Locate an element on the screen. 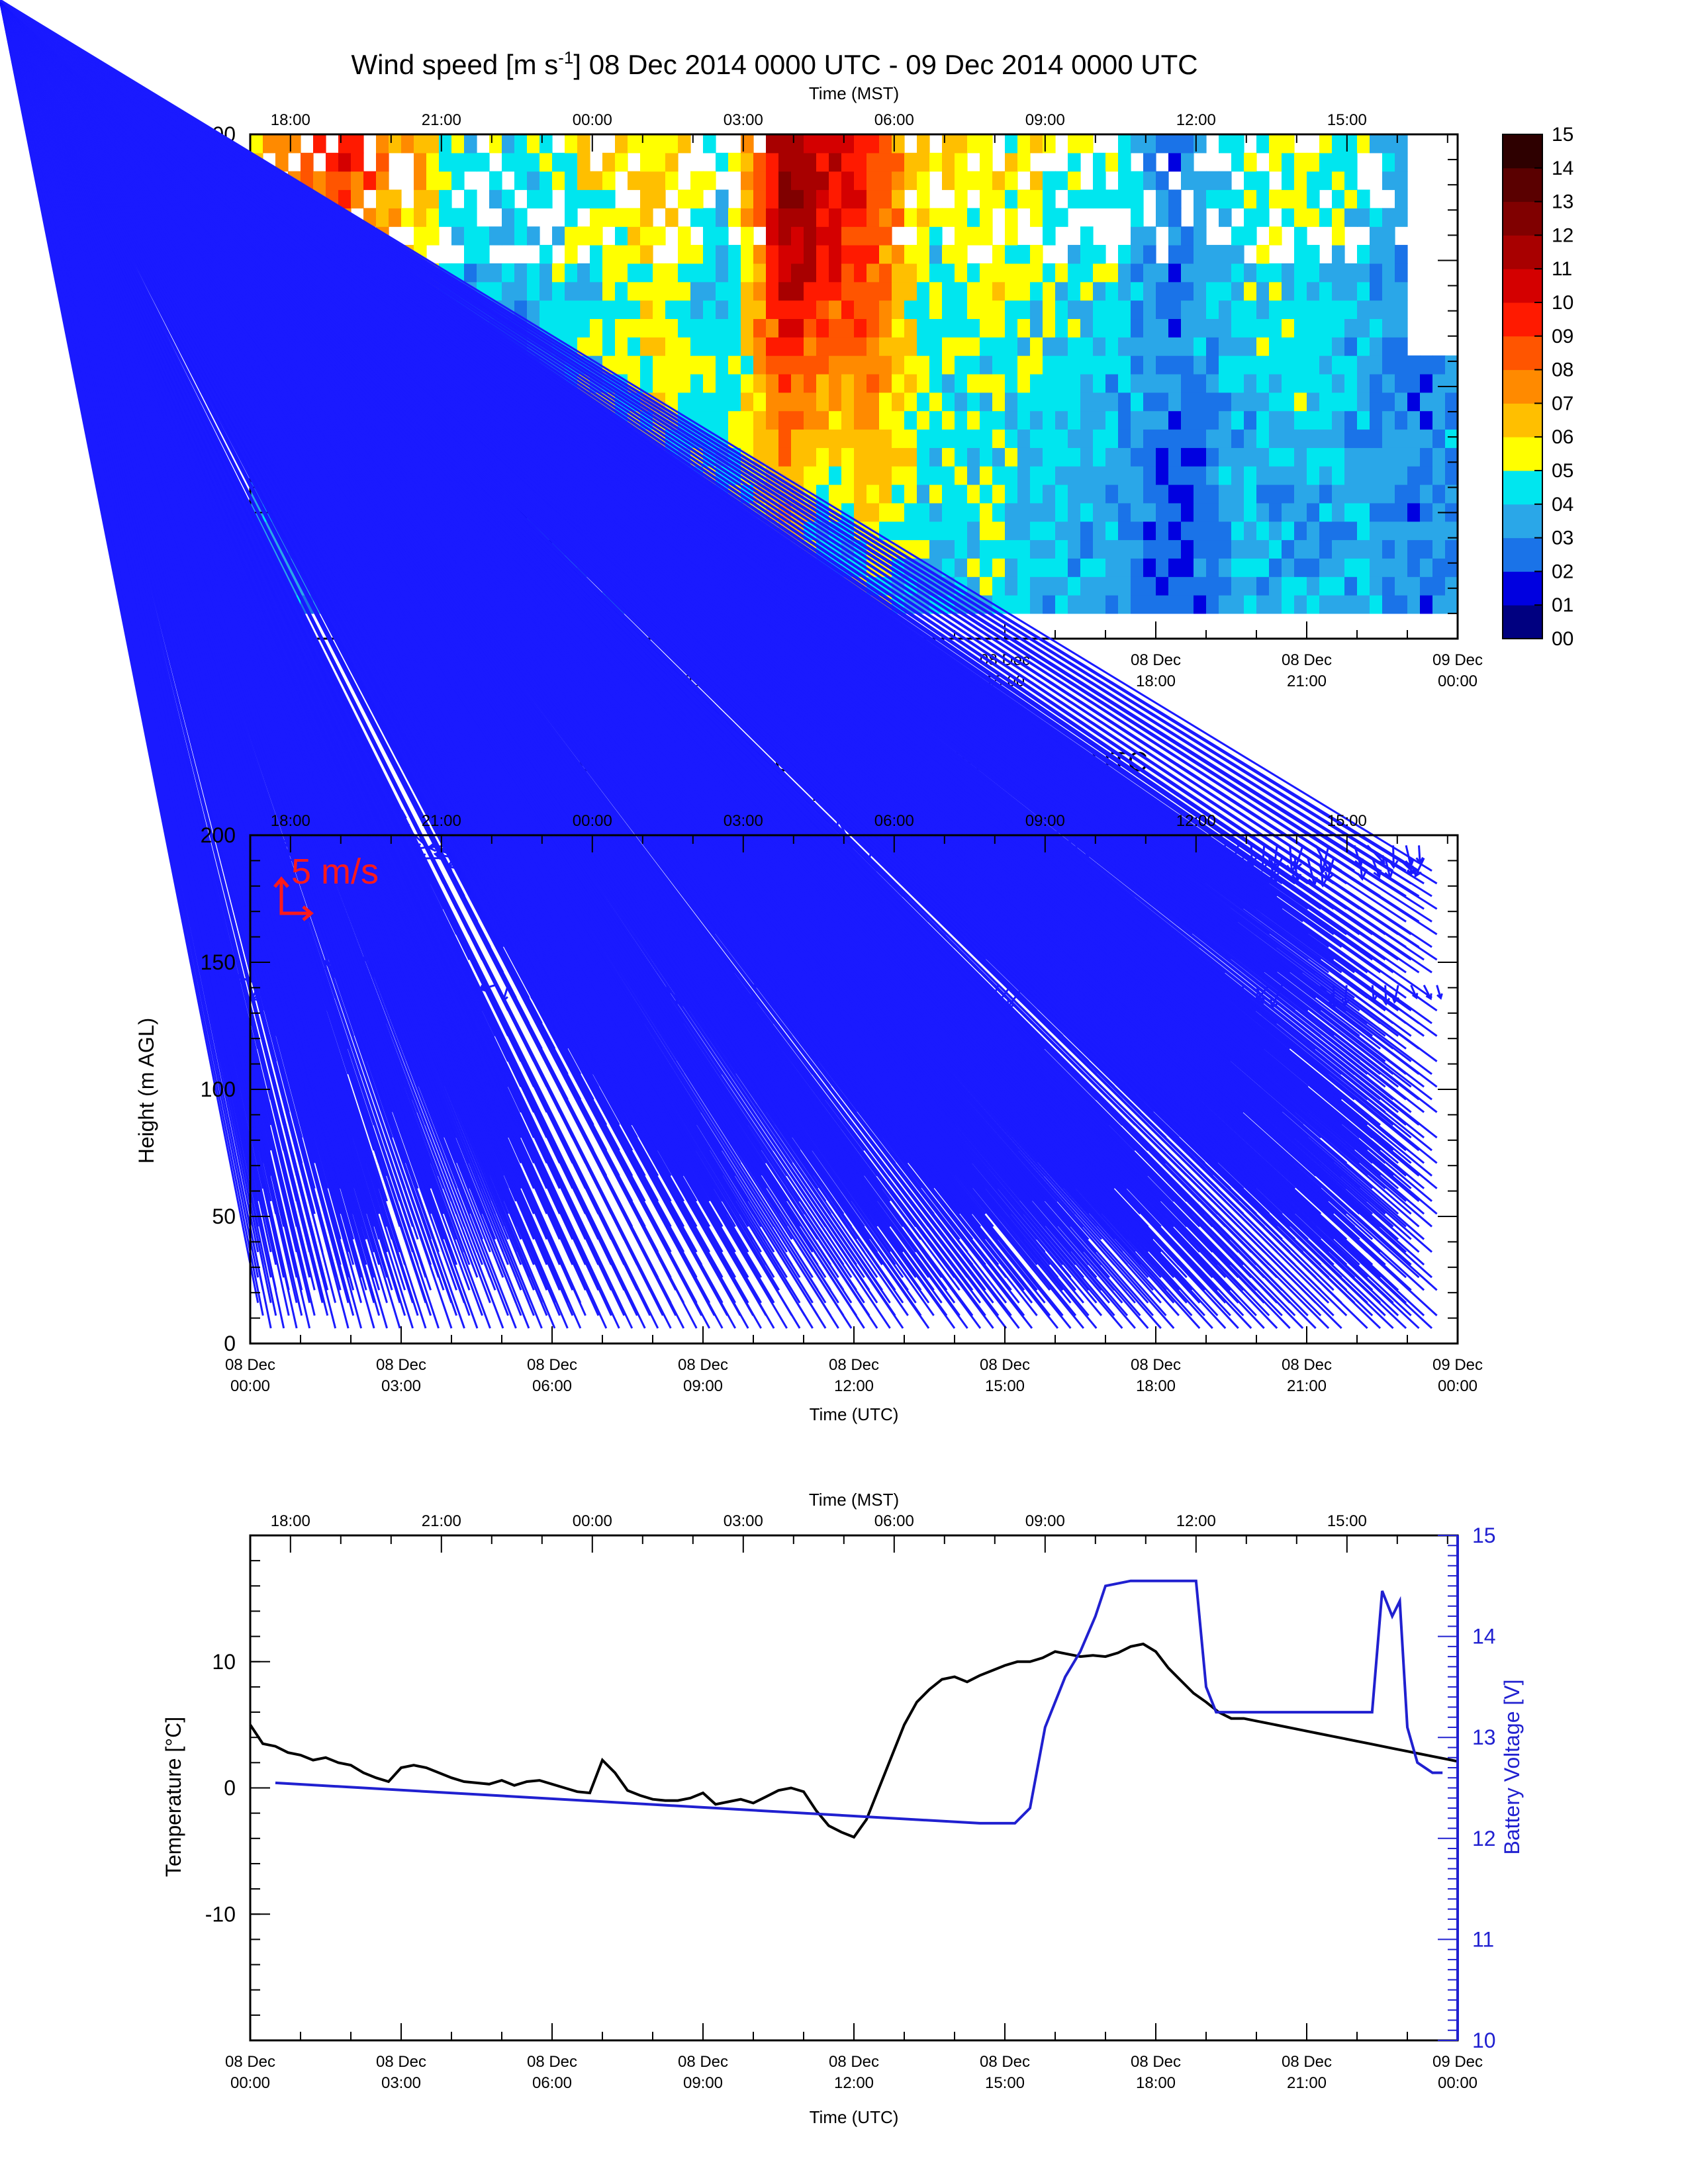 The image size is (1688, 2184). colorbar-label: 04 is located at coordinates (1562, 505).